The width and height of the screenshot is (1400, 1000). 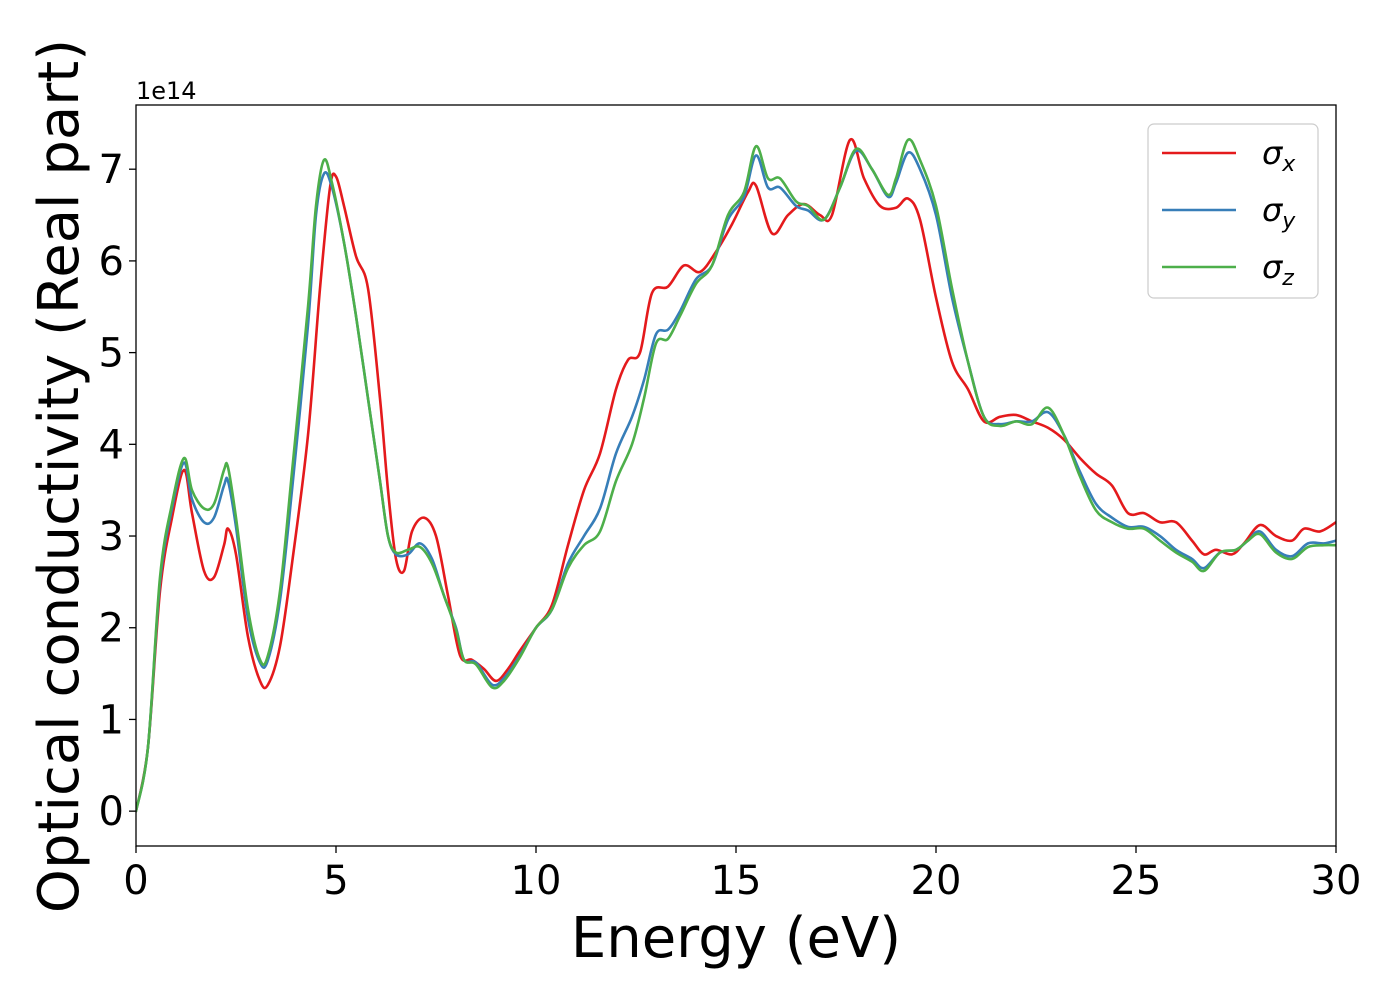 What do you see at coordinates (736, 881) in the screenshot?
I see `x-tick-label: 15` at bounding box center [736, 881].